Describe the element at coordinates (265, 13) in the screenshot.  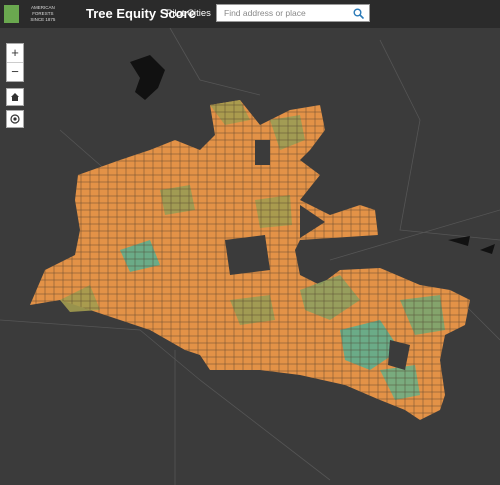
I see `search-placeholder: Find address or place` at that location.